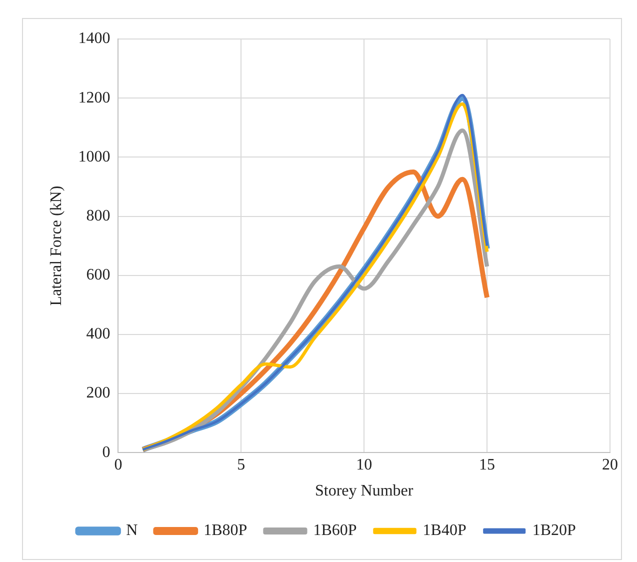 Image resolution: width=637 pixels, height=562 pixels. I want to click on legend-label: 1B20P, so click(554, 531).